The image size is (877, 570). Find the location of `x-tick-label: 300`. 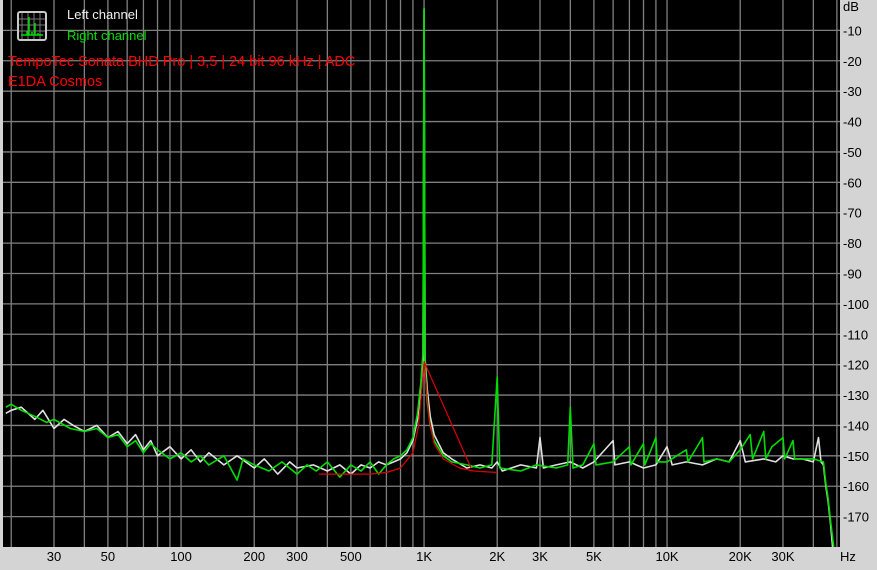

x-tick-label: 300 is located at coordinates (297, 556).